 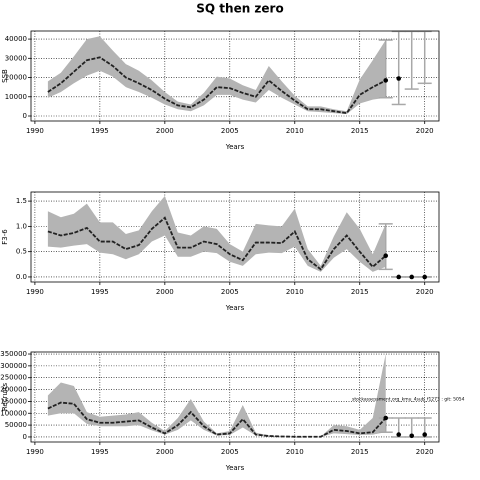 What do you see at coordinates (16, 78) in the screenshot?
I see `y-tick-label: 20000` at bounding box center [16, 78].